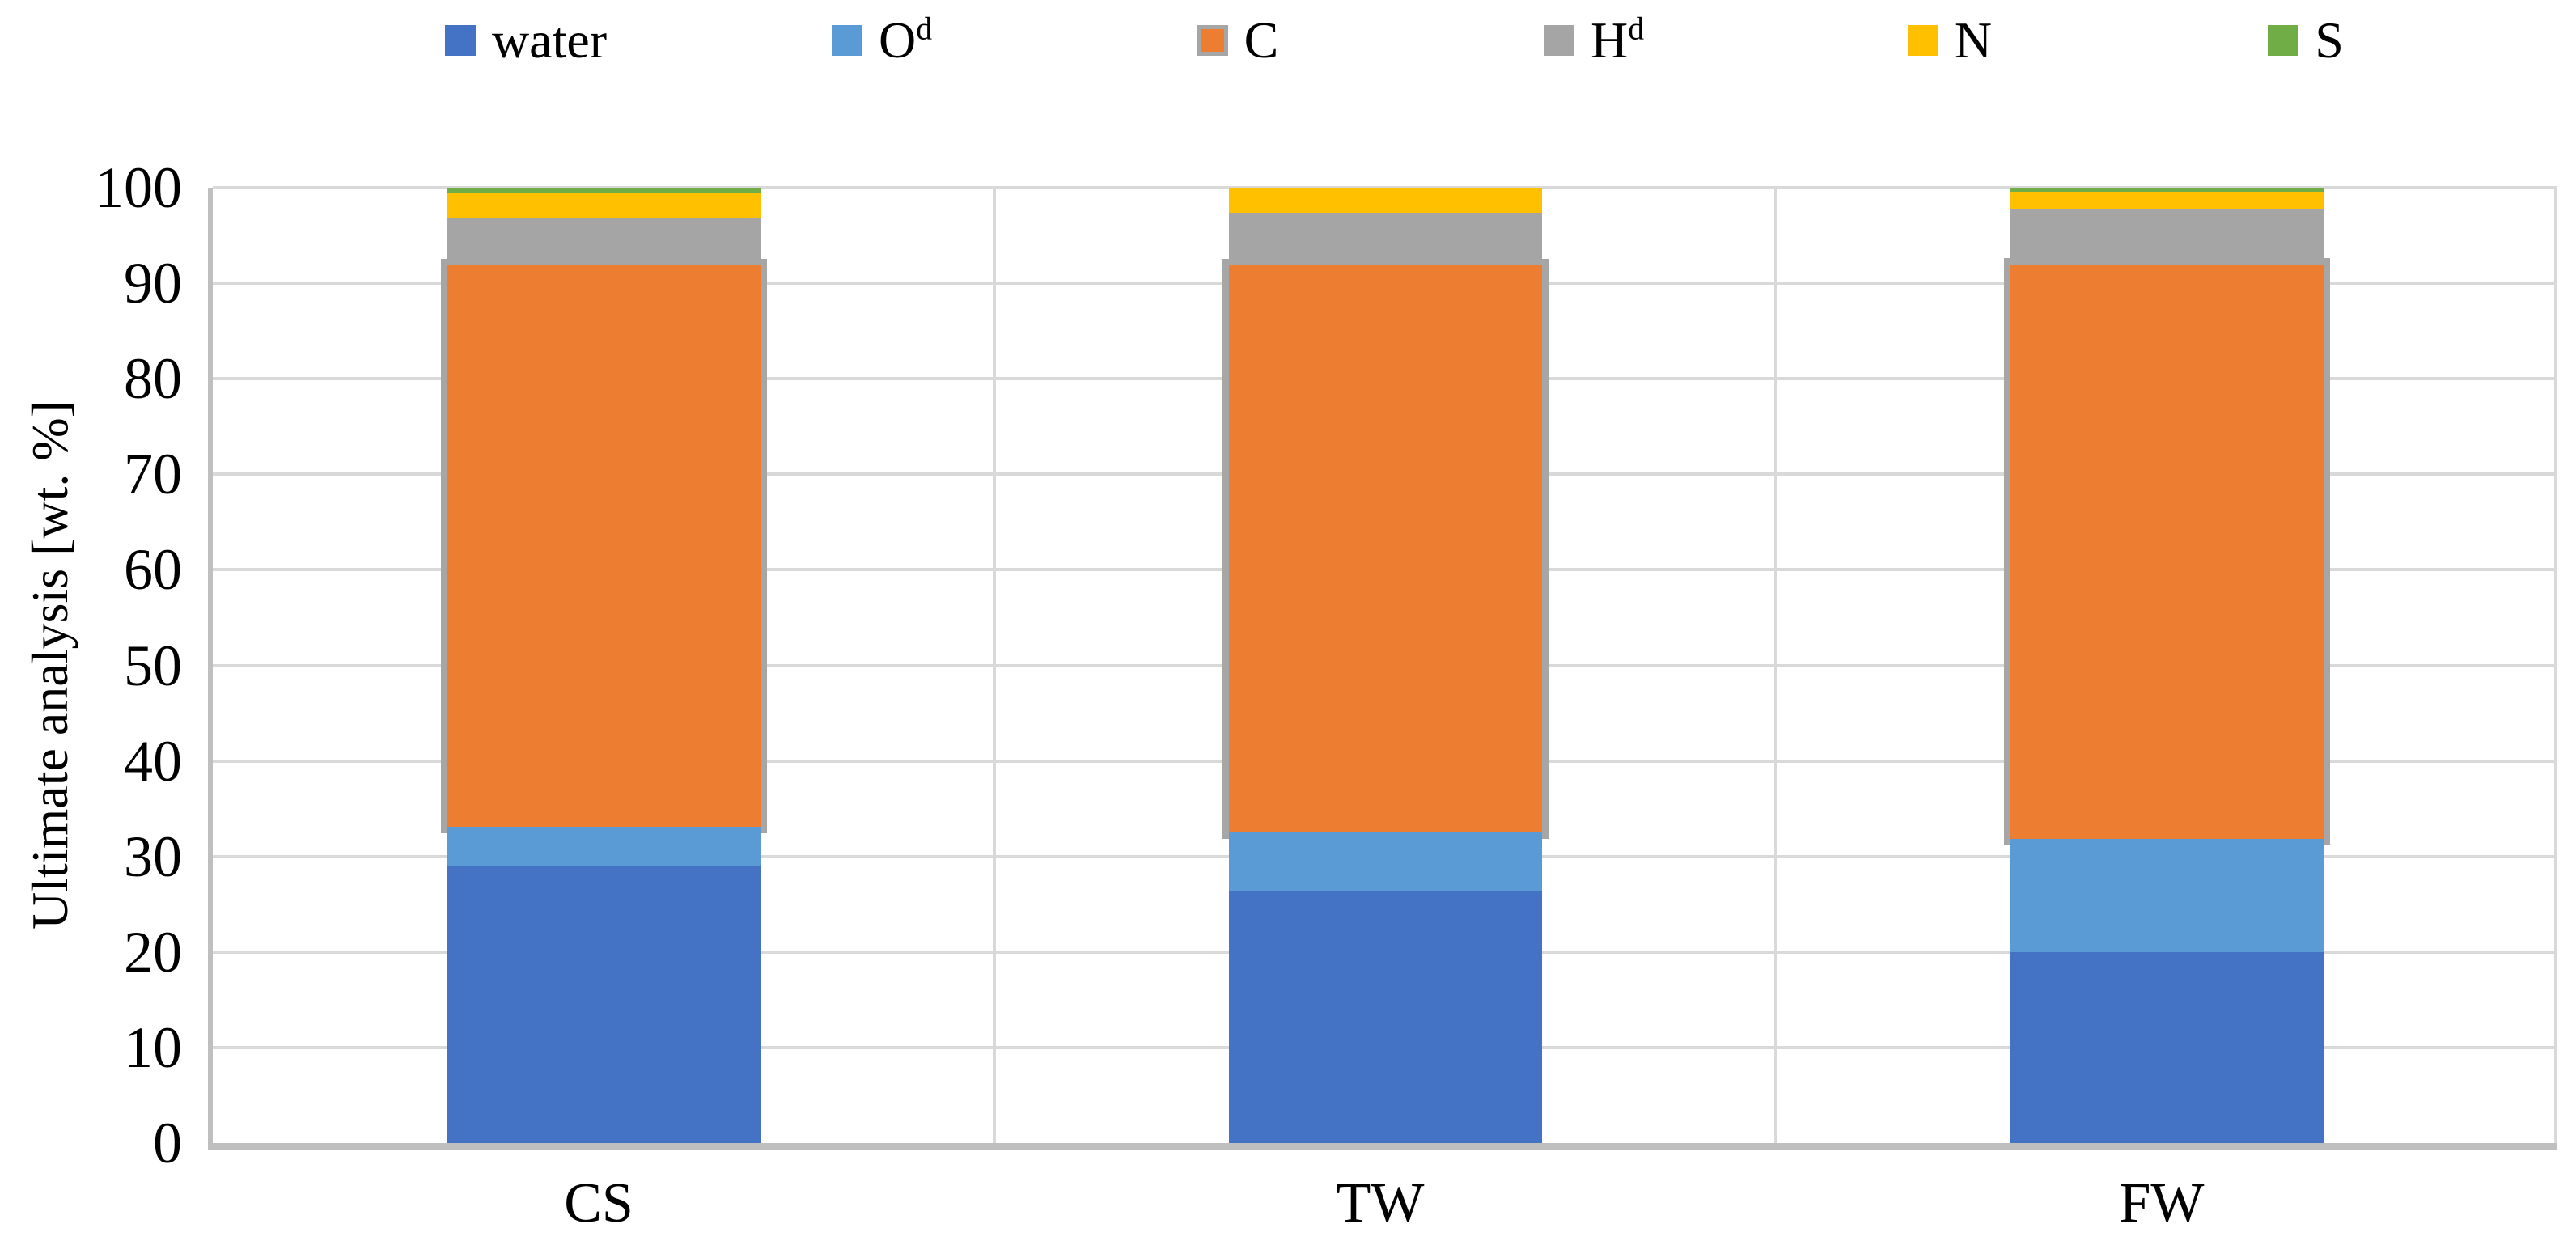 This screenshot has height=1245, width=2576. I want to click on y-tick-label-40: 40, so click(153, 761).